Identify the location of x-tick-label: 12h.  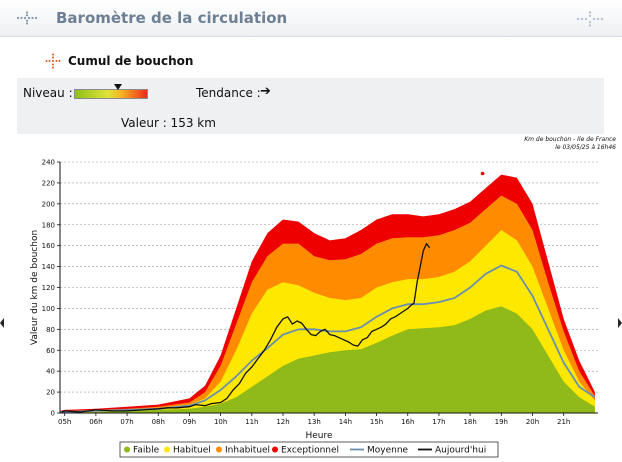
(282, 422).